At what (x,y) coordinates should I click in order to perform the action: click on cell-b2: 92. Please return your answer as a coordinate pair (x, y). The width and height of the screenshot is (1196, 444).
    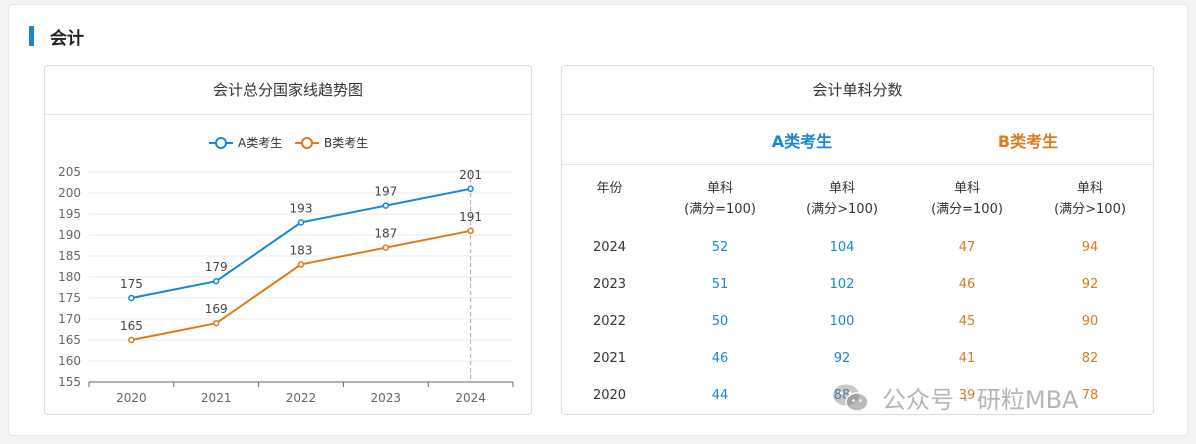
    Looking at the image, I should click on (1090, 284).